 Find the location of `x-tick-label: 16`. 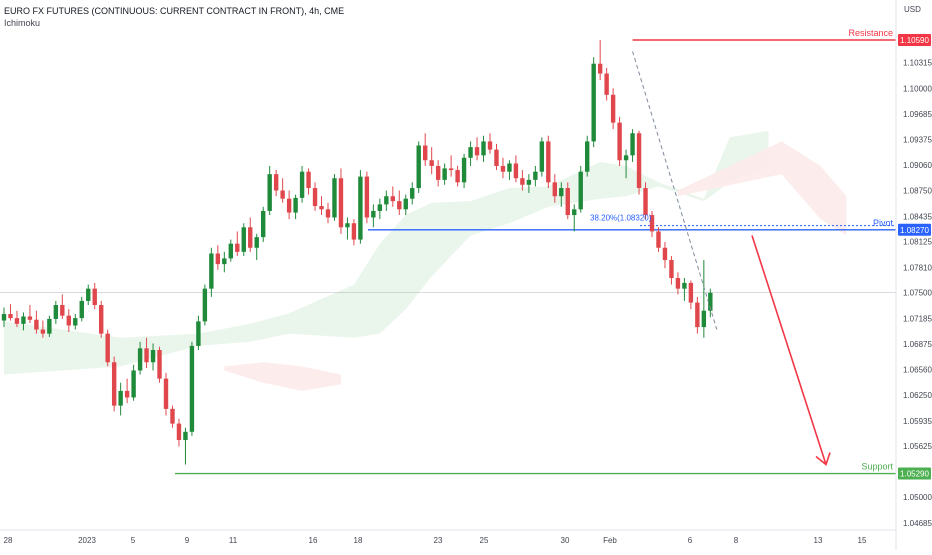

x-tick-label: 16 is located at coordinates (313, 540).